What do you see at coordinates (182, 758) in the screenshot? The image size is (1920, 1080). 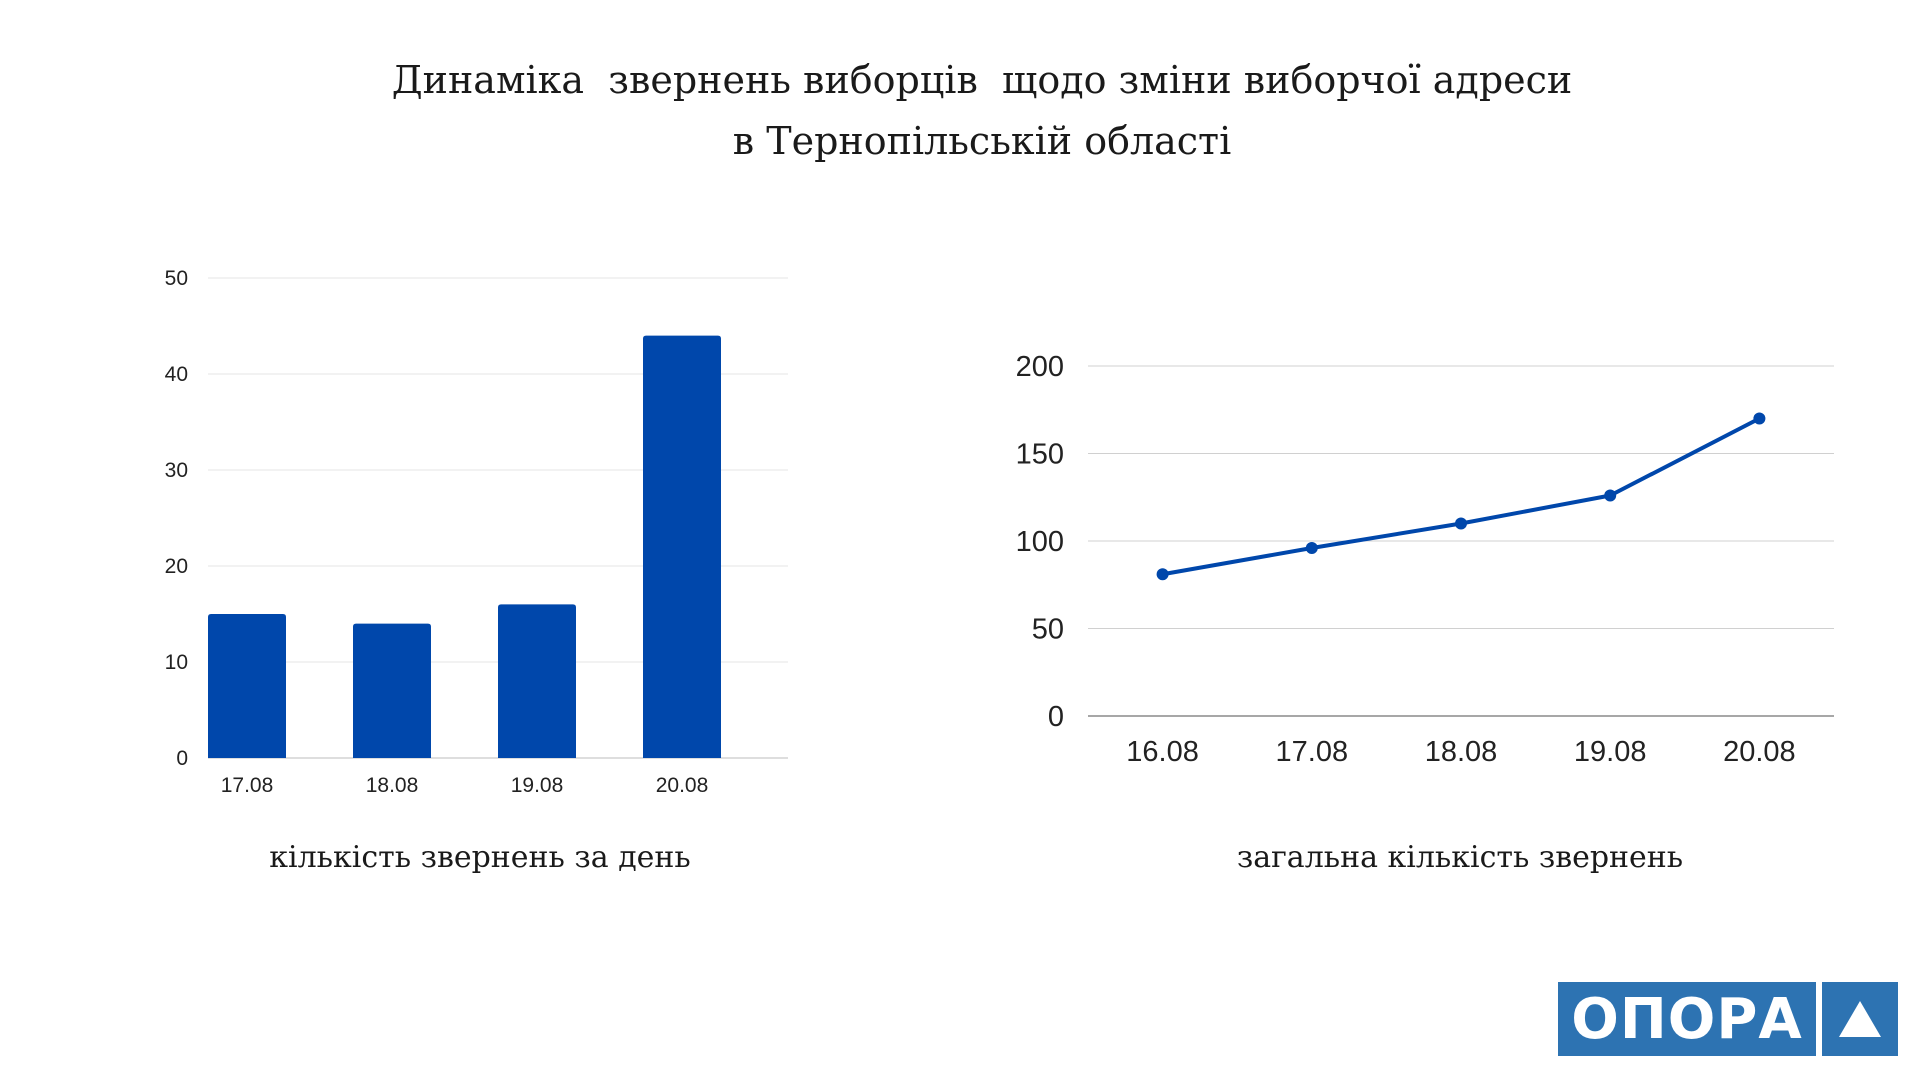 I see `bar-y-tick-label: 0` at bounding box center [182, 758].